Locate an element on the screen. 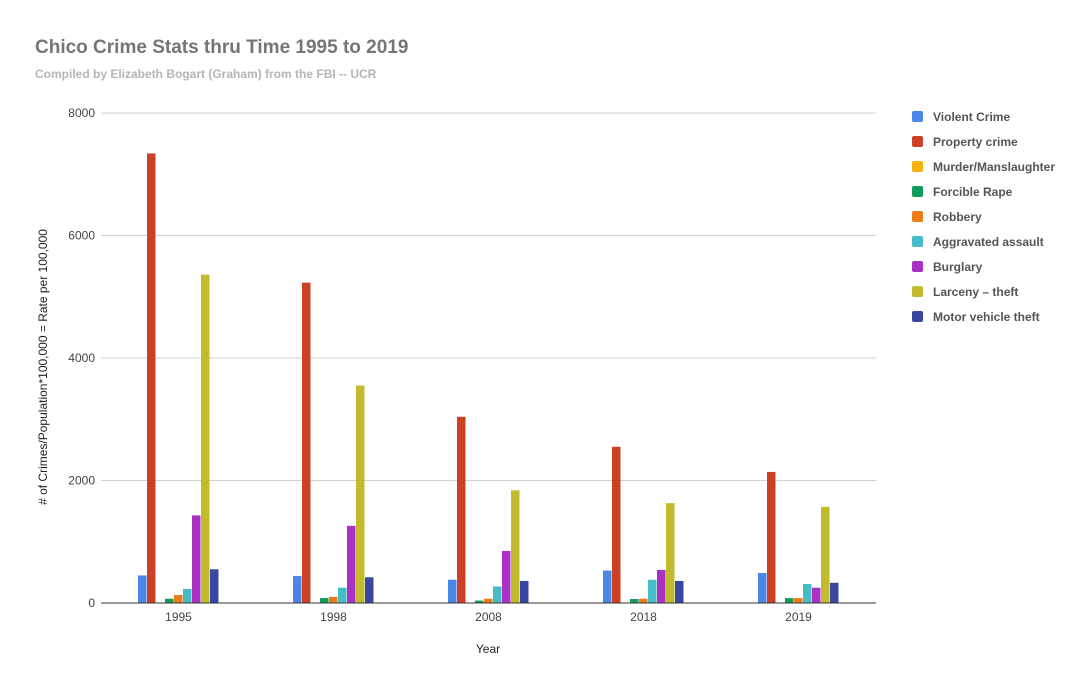 The width and height of the screenshot is (1080, 692). legend-label: Forcible Rape is located at coordinates (972, 192).